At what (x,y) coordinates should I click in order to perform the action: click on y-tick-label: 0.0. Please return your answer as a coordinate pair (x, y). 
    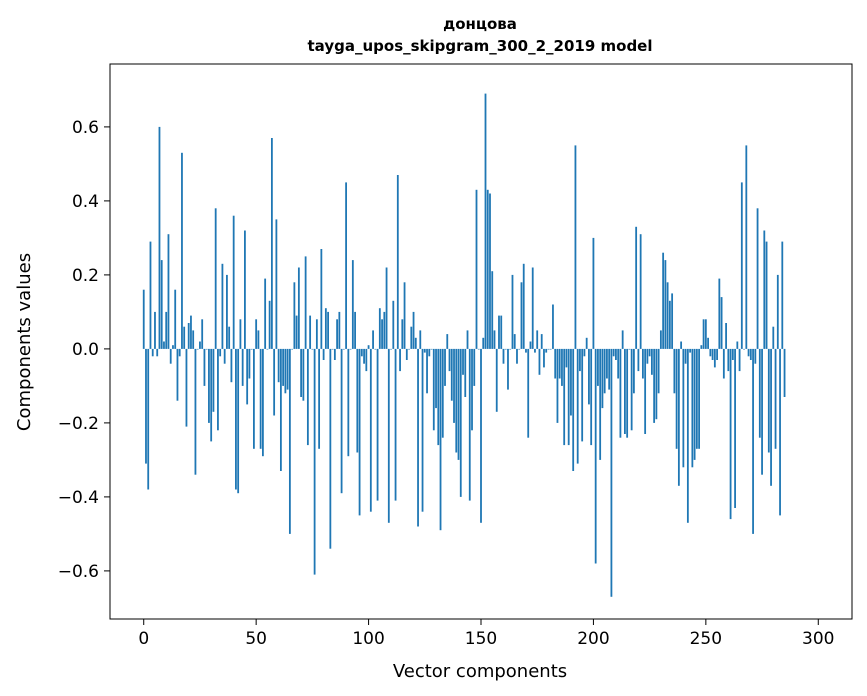
    Looking at the image, I should click on (85, 350).